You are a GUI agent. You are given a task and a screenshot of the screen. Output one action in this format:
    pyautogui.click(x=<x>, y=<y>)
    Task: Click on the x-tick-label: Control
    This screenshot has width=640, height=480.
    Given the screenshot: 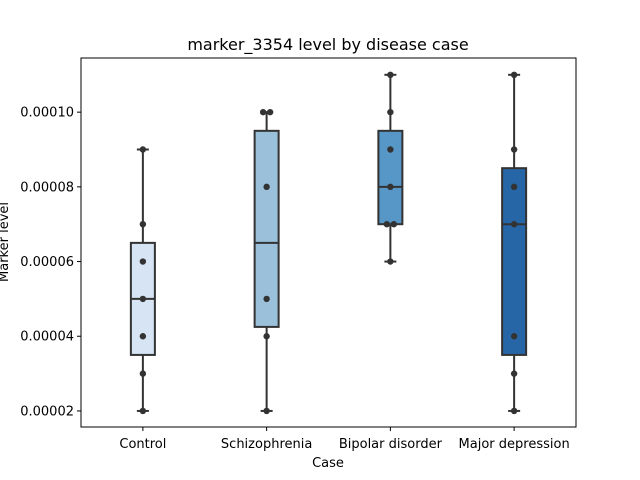 What is the action you would take?
    pyautogui.click(x=142, y=444)
    